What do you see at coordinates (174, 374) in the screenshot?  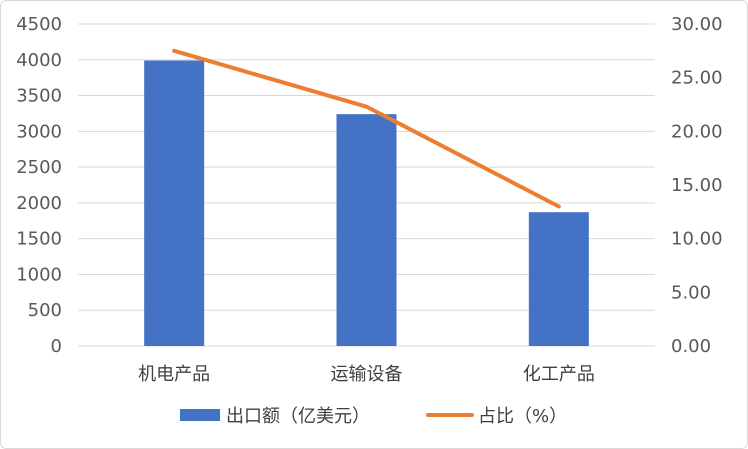 I see `category-label: 机电产品` at bounding box center [174, 374].